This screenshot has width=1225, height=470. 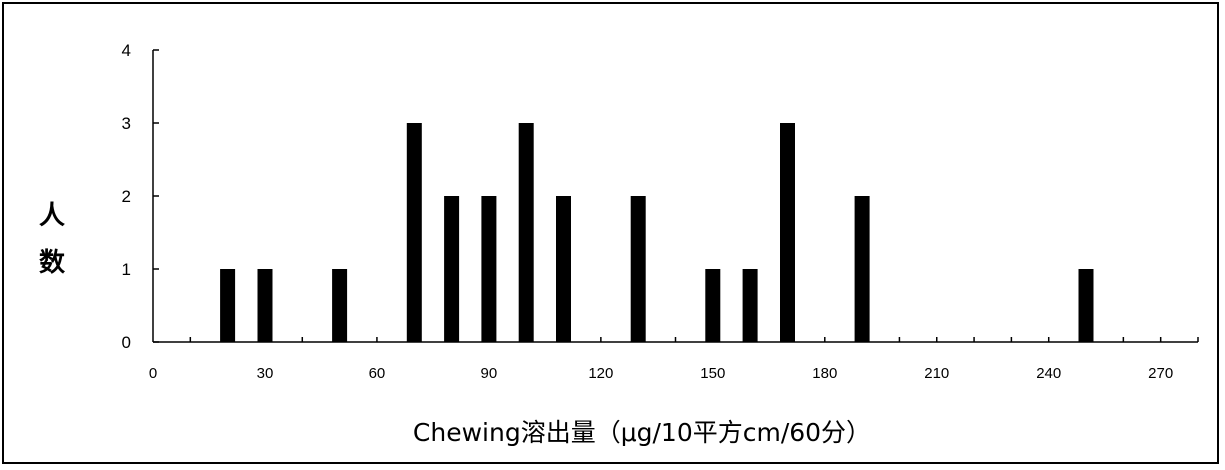 I want to click on x-tick-label-210: 210, so click(x=936, y=373).